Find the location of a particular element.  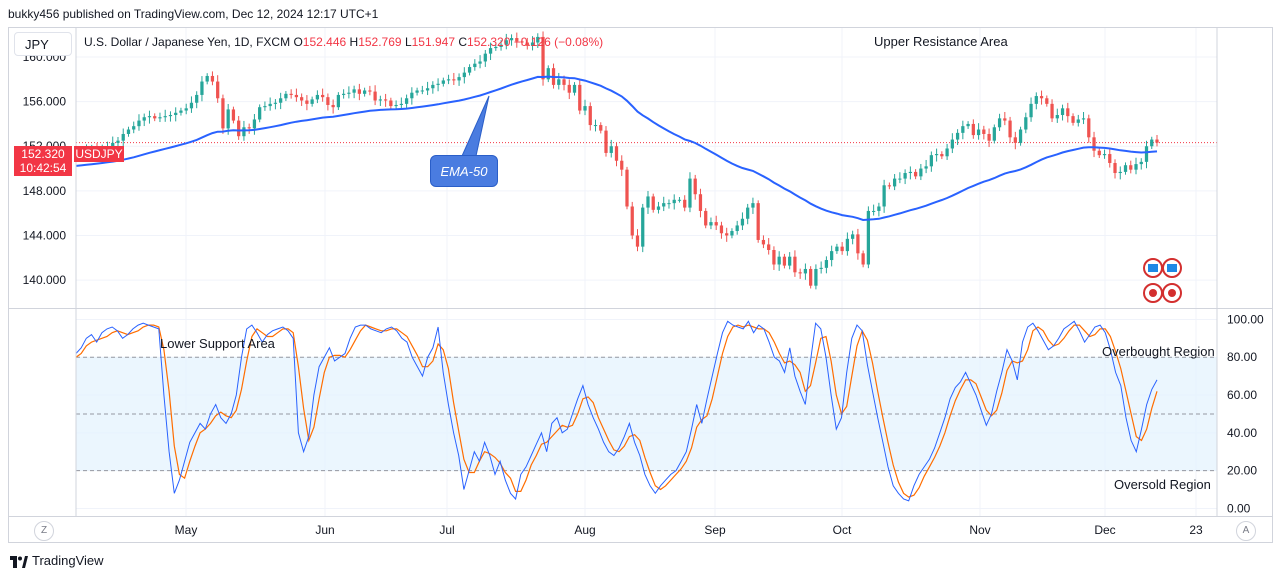

stochastic-tick-label: 20.00 is located at coordinates (1242, 471).